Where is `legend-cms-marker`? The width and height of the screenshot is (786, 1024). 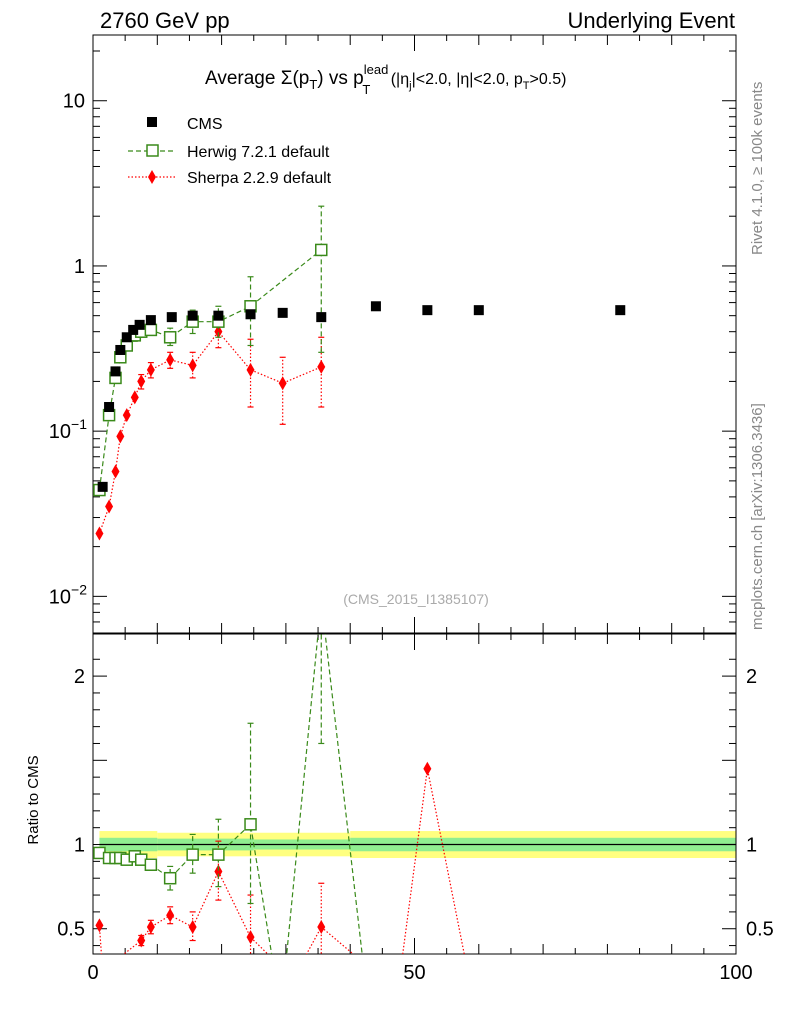 legend-cms-marker is located at coordinates (152, 122).